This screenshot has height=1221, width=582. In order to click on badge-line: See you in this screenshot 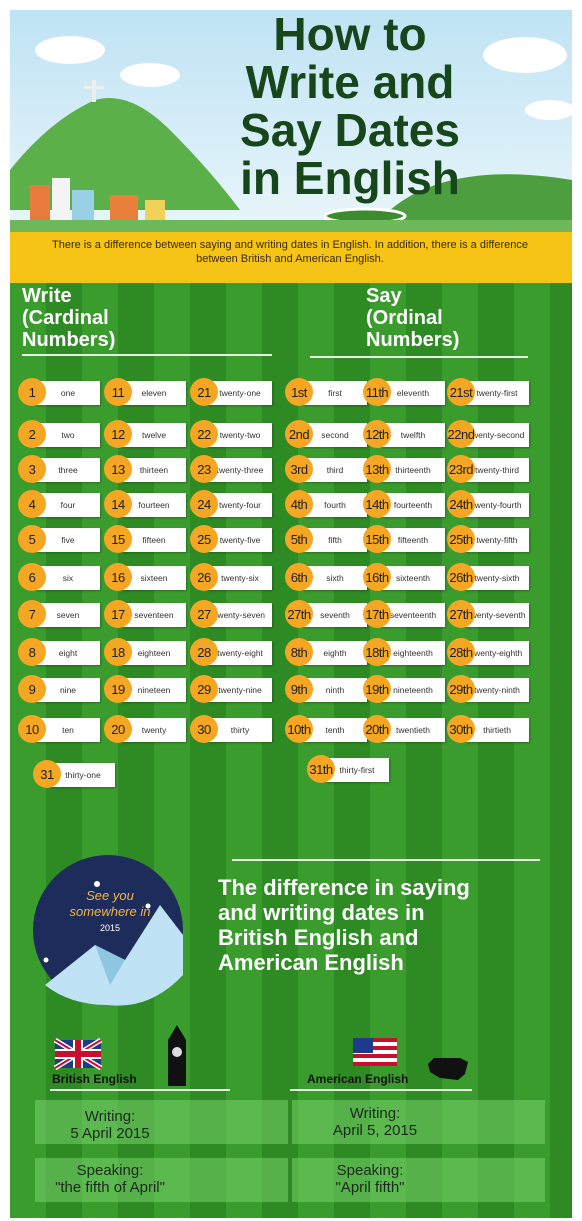, I will do `click(110, 895)`.